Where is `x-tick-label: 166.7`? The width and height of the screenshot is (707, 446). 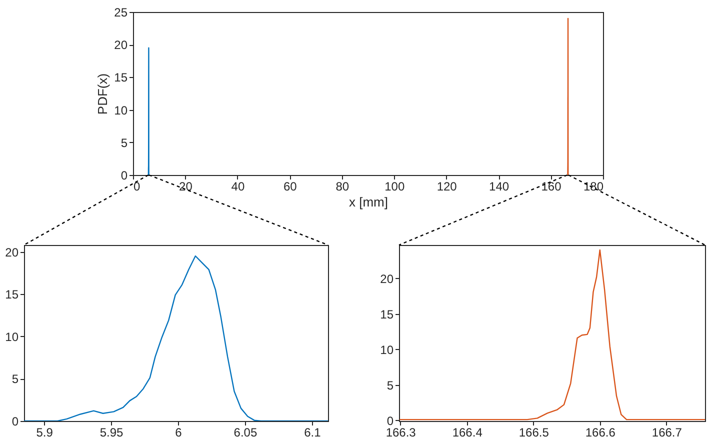
x-tick-label: 166.7 is located at coordinates (667, 433).